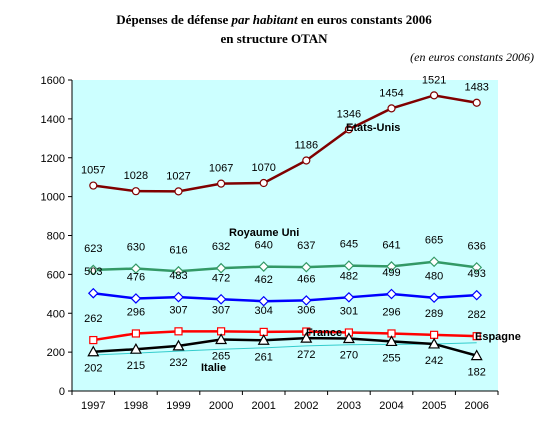 This screenshot has width=548, height=433. I want to click on data-label: 262, so click(93, 319).